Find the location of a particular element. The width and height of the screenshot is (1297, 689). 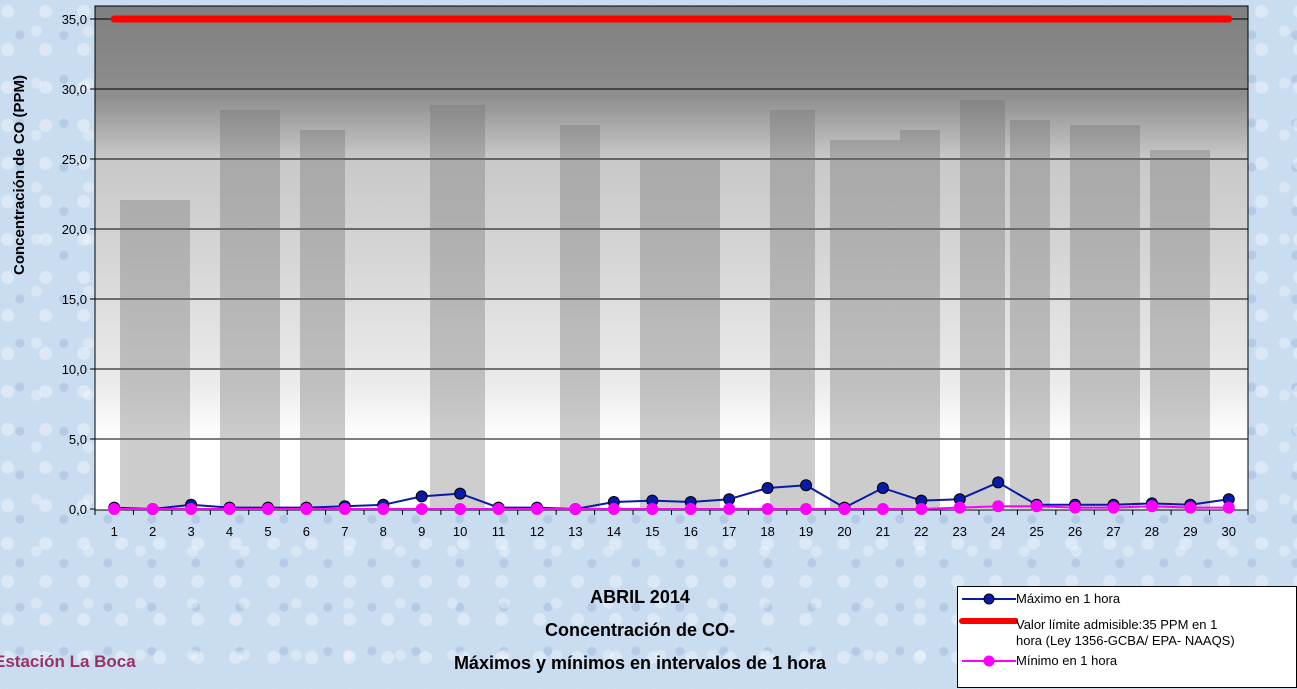

x-tick-label: 3 is located at coordinates (190, 531).